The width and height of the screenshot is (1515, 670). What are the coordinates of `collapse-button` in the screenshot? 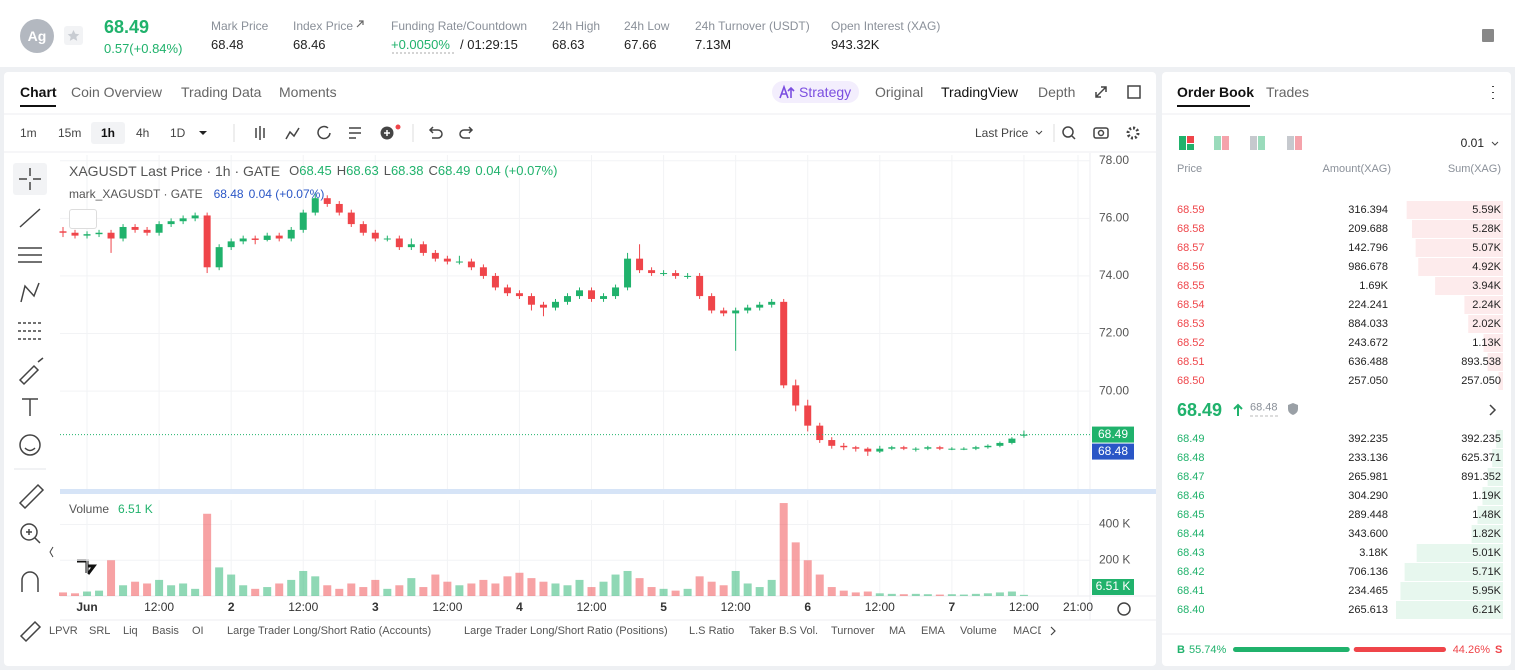 It's located at (83, 219).